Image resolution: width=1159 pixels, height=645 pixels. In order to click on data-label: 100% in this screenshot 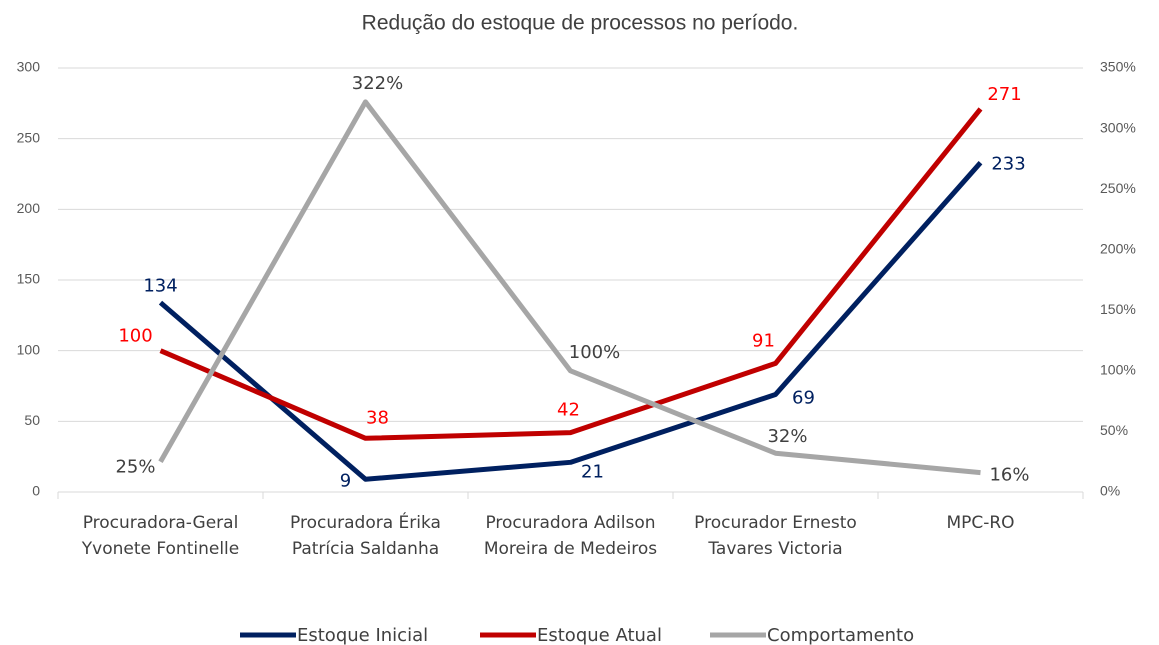, I will do `click(594, 352)`.